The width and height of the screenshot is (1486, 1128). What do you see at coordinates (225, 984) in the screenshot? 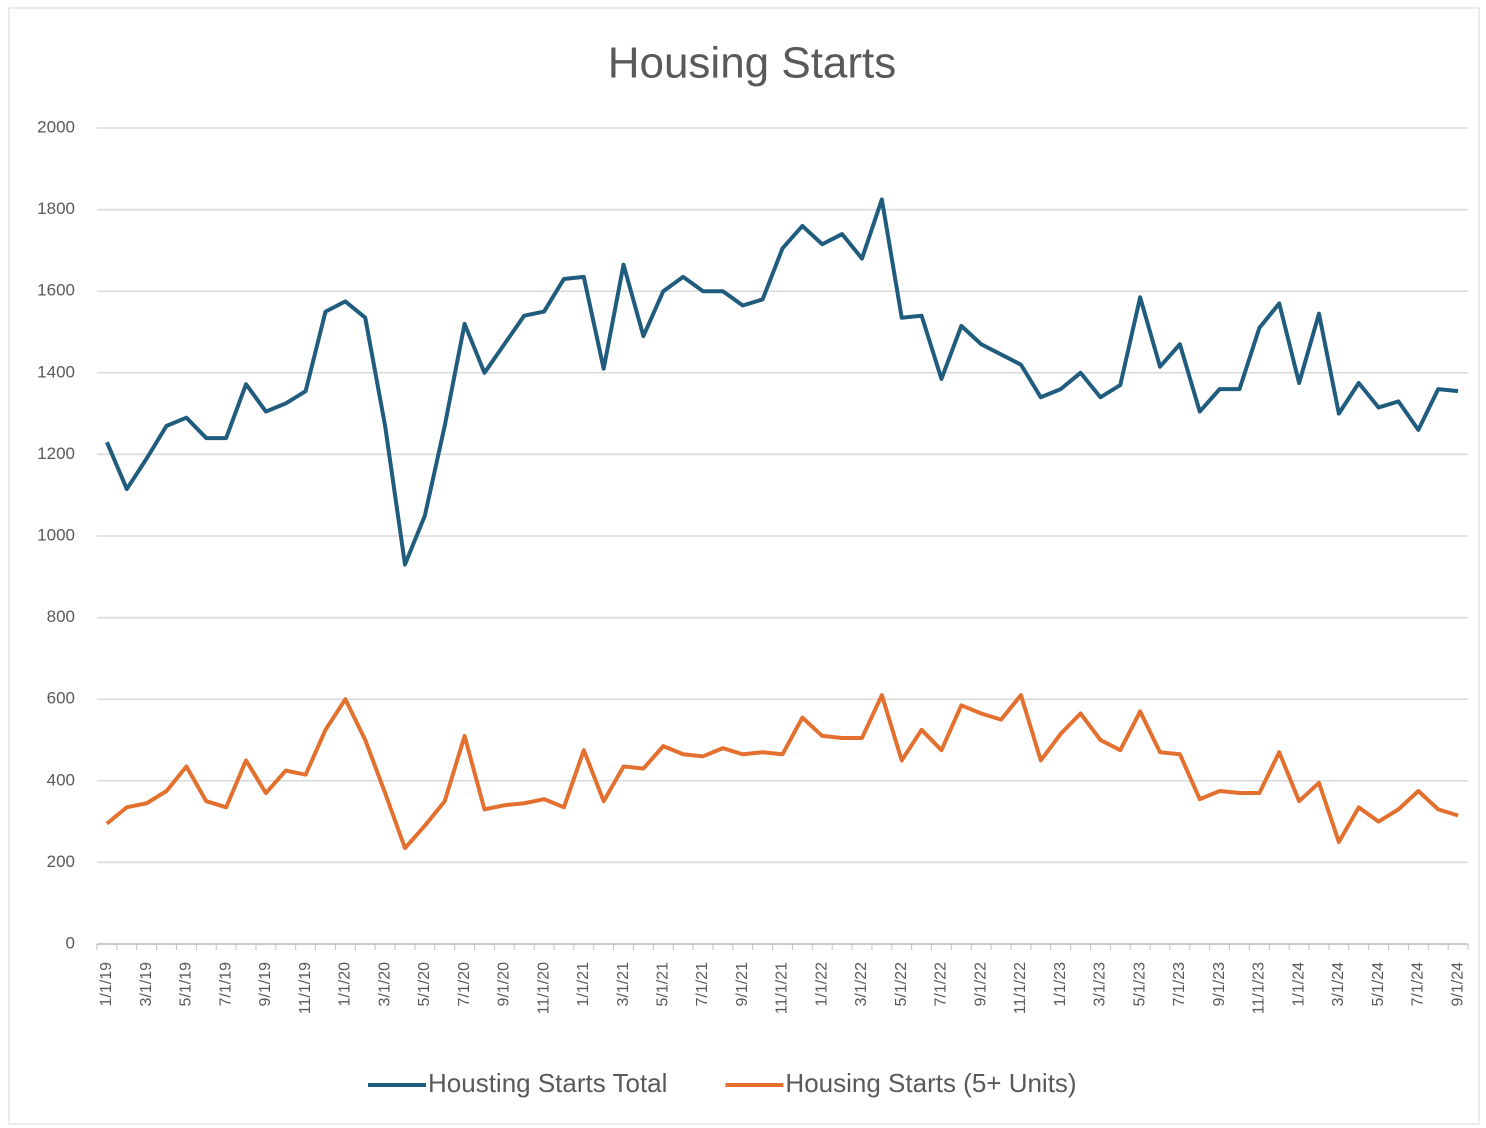
I see `x-tick-label: 7/1/19` at bounding box center [225, 984].